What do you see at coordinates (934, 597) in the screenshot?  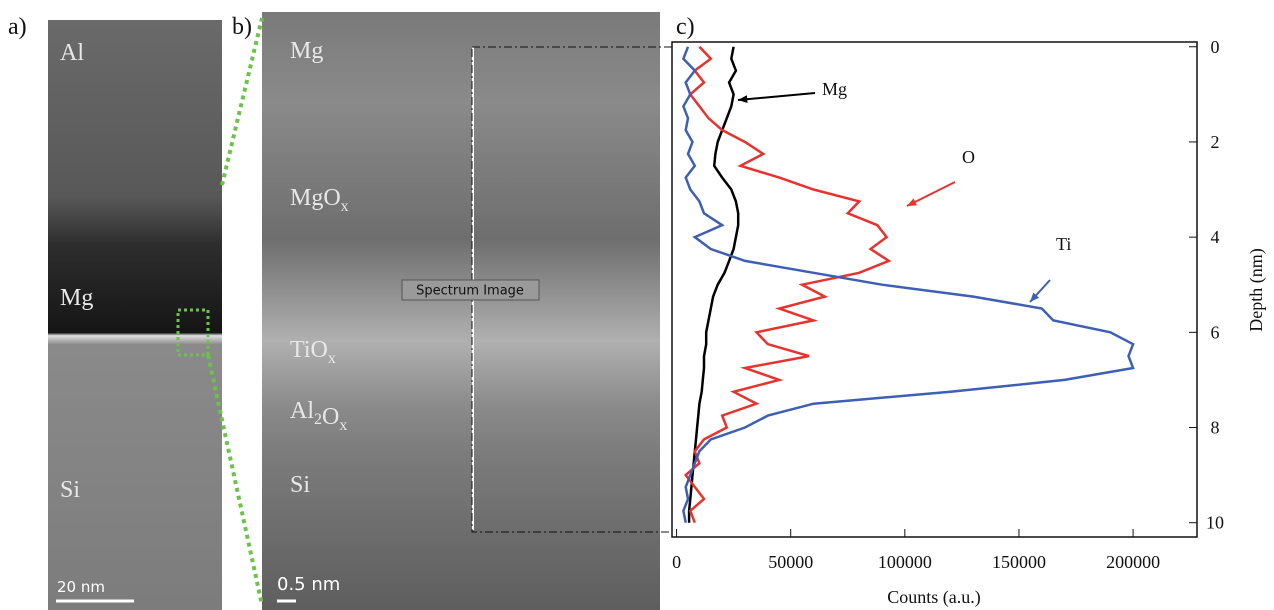 I see `x-axis-label: Counts (a.u.)` at bounding box center [934, 597].